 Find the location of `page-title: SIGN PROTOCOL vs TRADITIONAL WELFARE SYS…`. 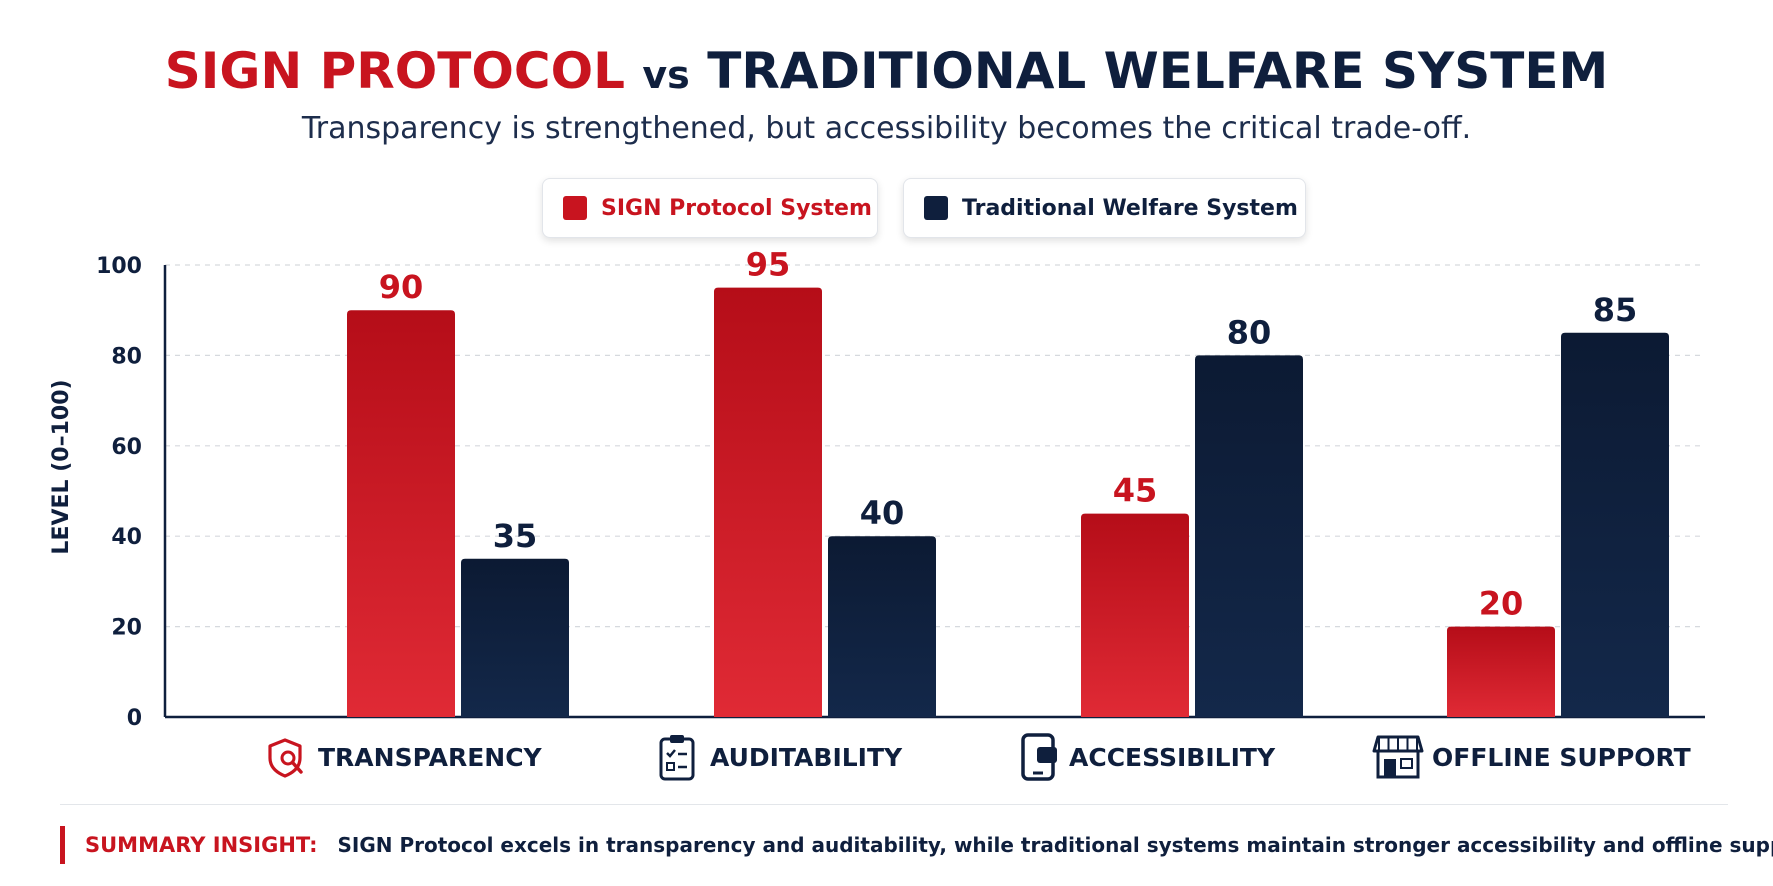

page-title: SIGN PROTOCOL vs TRADITIONAL WELFARE SYS… is located at coordinates (886, 71).